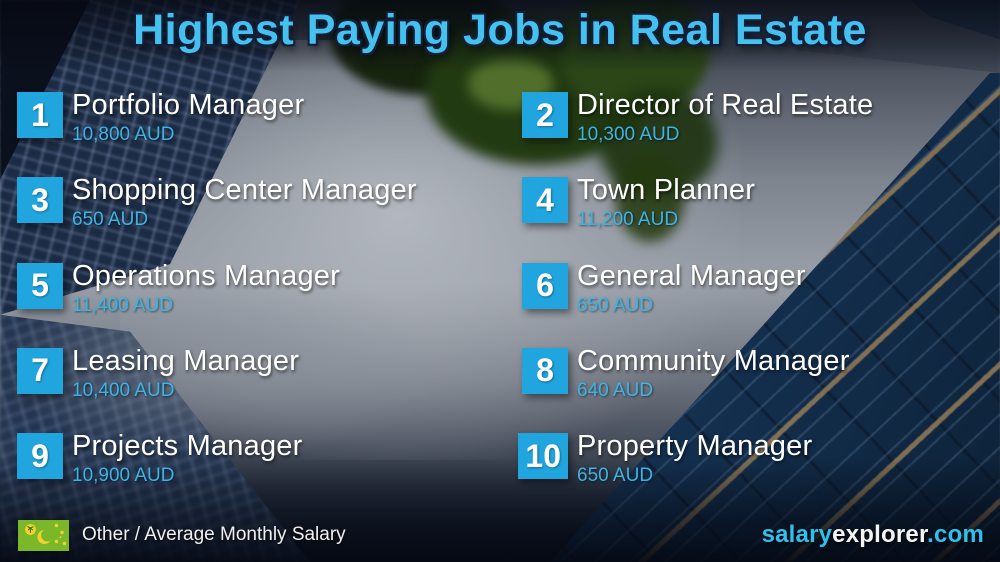 The image size is (1000, 562). What do you see at coordinates (691, 275) in the screenshot?
I see `job-name: General Manager` at bounding box center [691, 275].